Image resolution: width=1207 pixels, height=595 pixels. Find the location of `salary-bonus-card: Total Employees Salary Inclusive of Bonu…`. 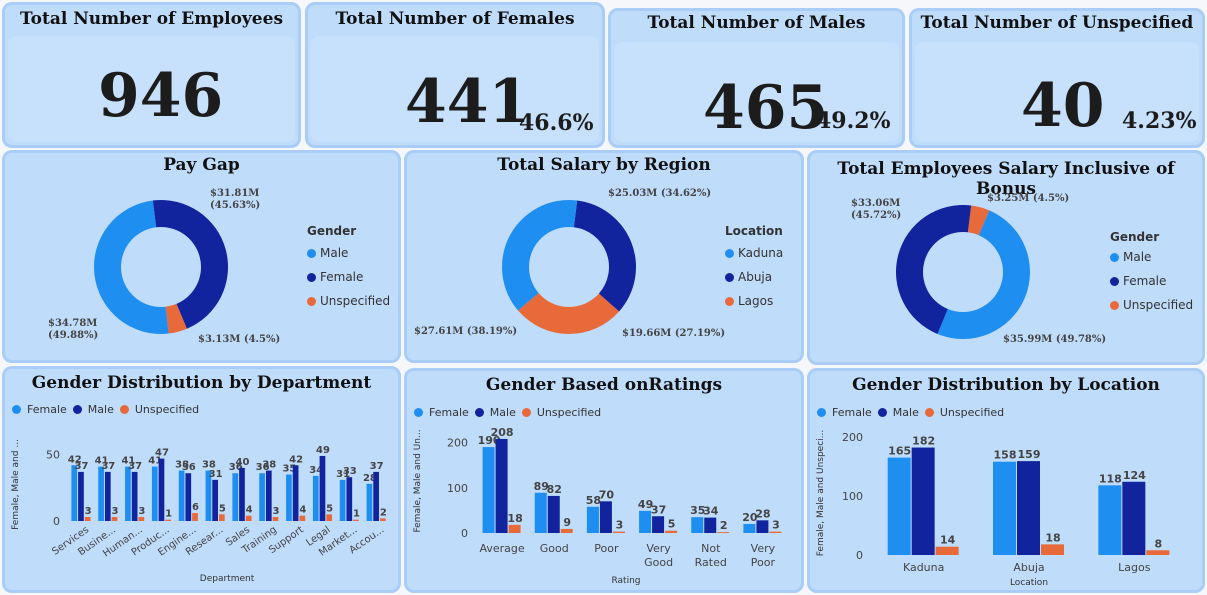

salary-bonus-card: Total Employees Salary Inclusive of Bonu… is located at coordinates (1006, 257).